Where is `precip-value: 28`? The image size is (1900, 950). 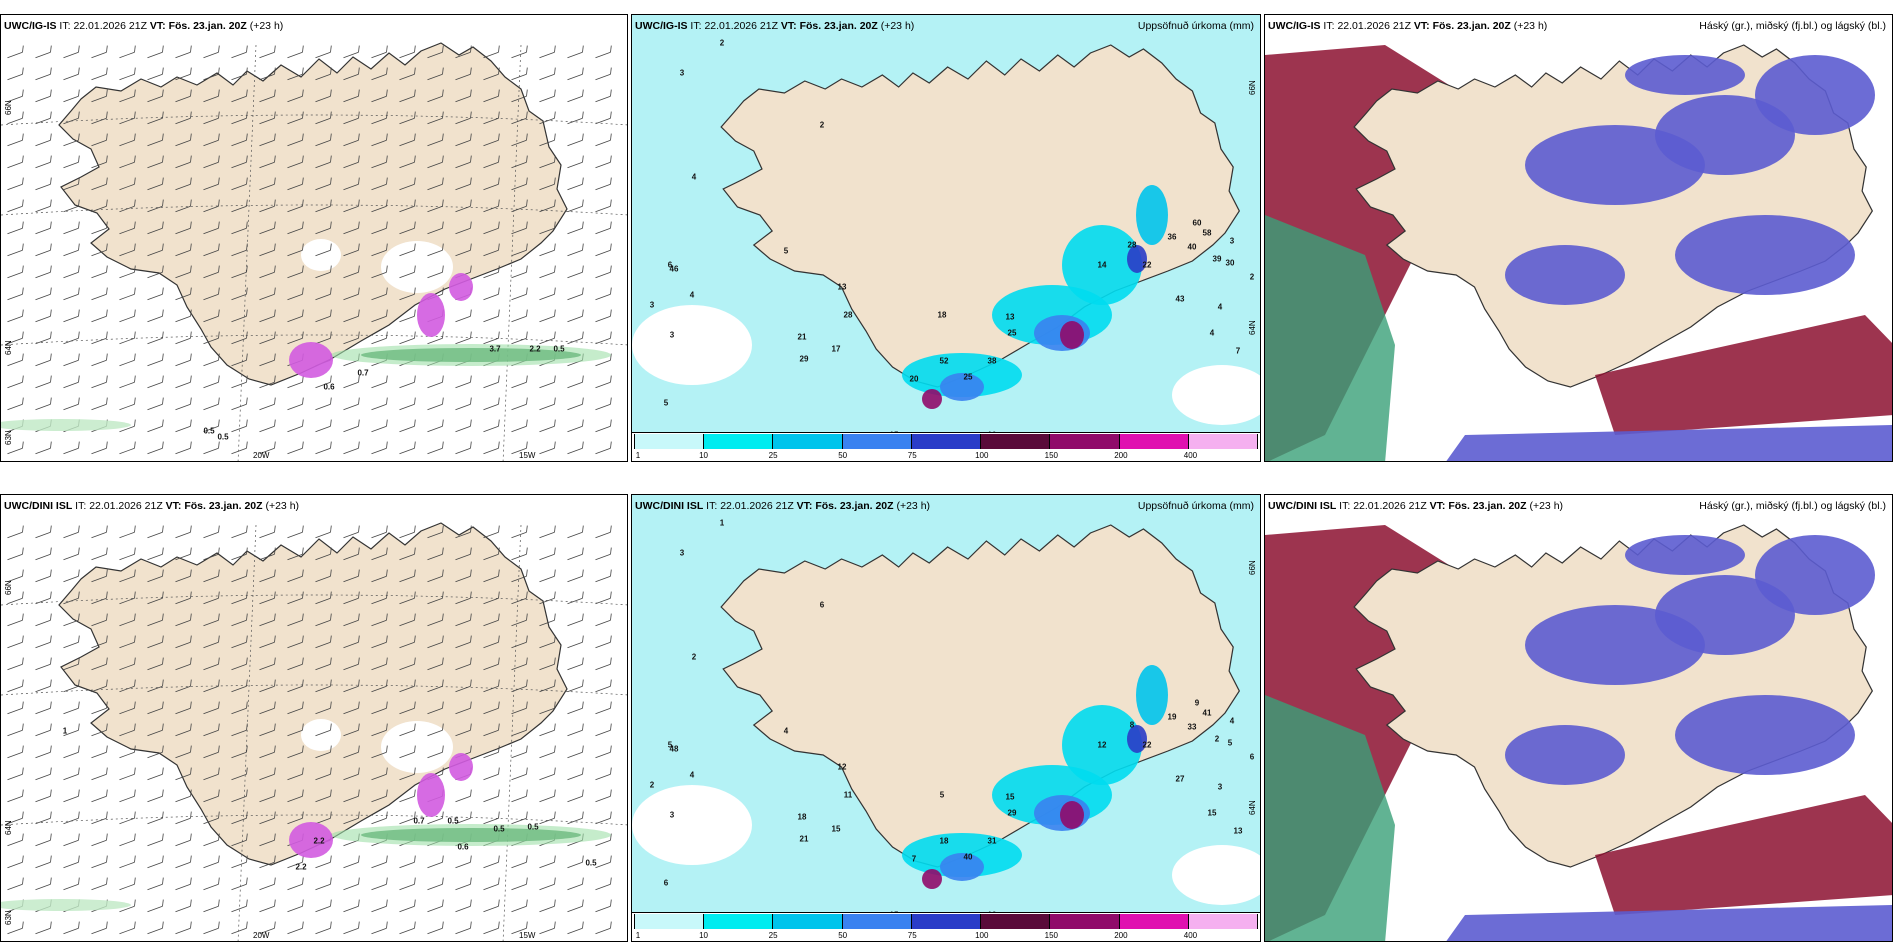
precip-value: 28 is located at coordinates (1132, 245).